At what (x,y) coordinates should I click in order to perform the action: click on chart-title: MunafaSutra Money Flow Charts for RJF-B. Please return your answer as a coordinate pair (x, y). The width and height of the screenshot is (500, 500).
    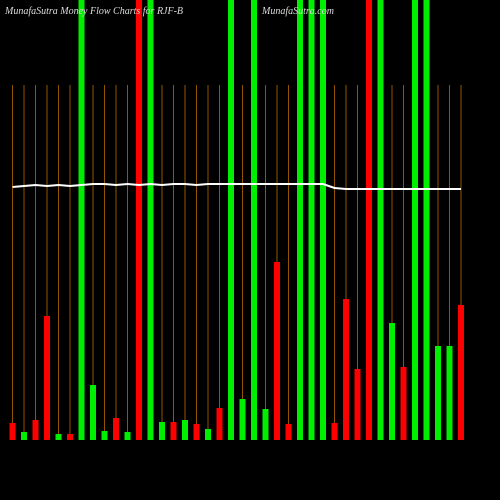
    Looking at the image, I should click on (93, 11).